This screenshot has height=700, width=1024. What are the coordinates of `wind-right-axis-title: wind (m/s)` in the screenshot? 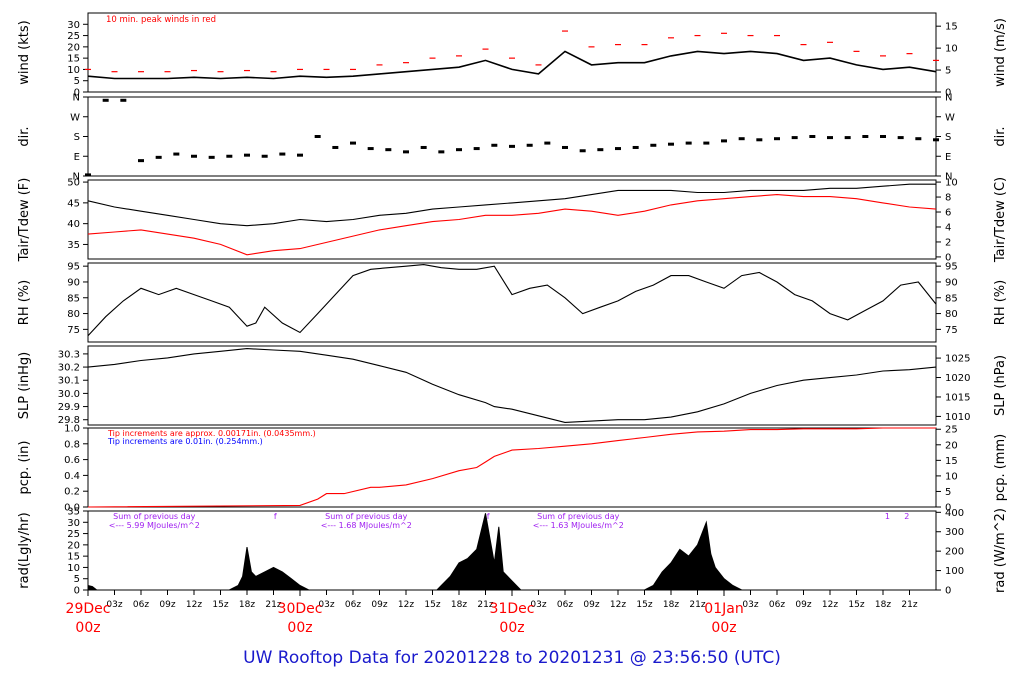 It's located at (1000, 52).